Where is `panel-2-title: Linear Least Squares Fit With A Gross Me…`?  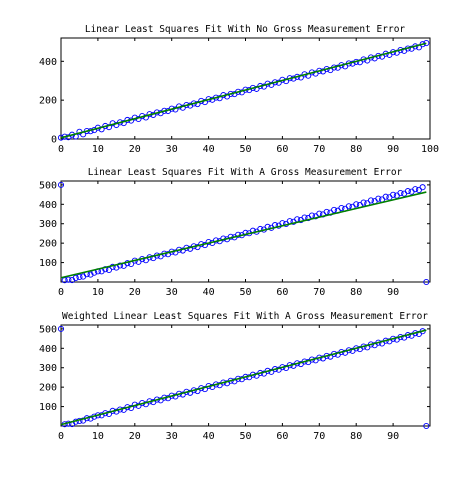
panel-2-title: Linear Least Squares Fit With A Gross Me… is located at coordinates (245, 172).